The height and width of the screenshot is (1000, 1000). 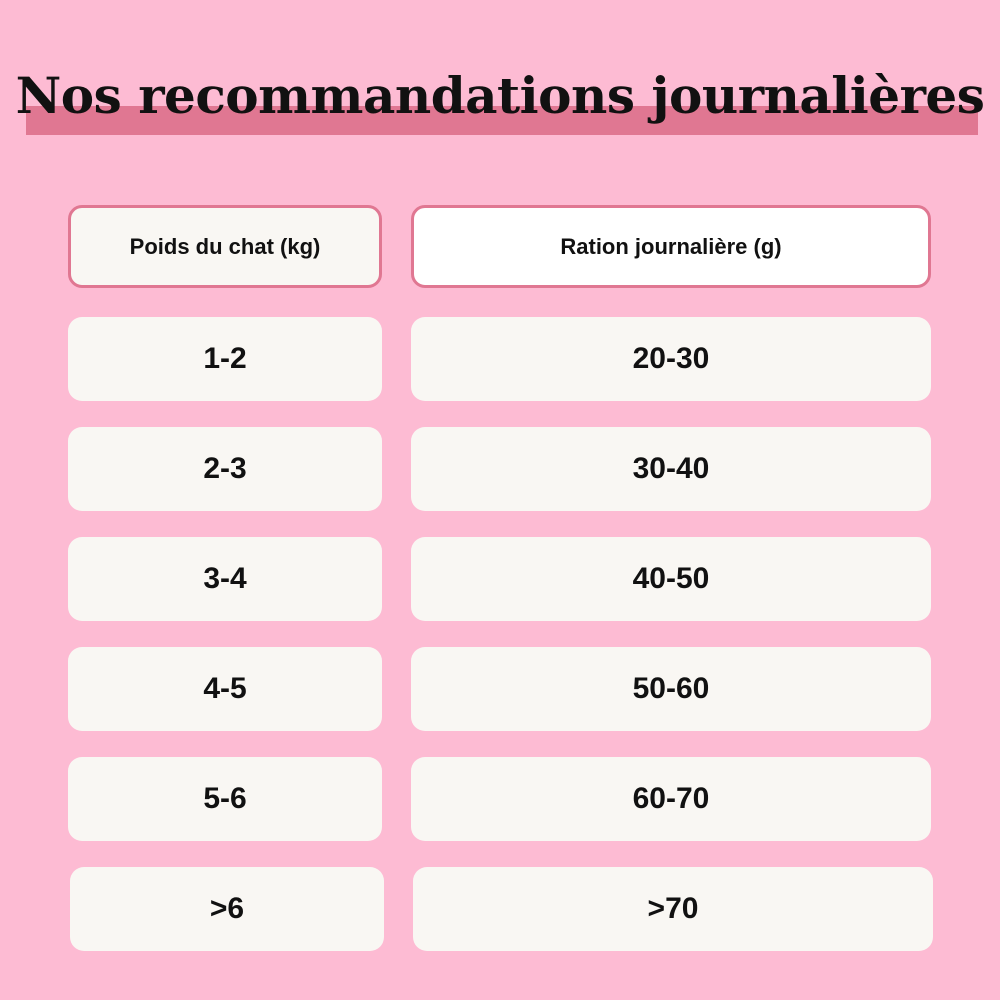 I want to click on ration-cell: 30-40, so click(x=671, y=469).